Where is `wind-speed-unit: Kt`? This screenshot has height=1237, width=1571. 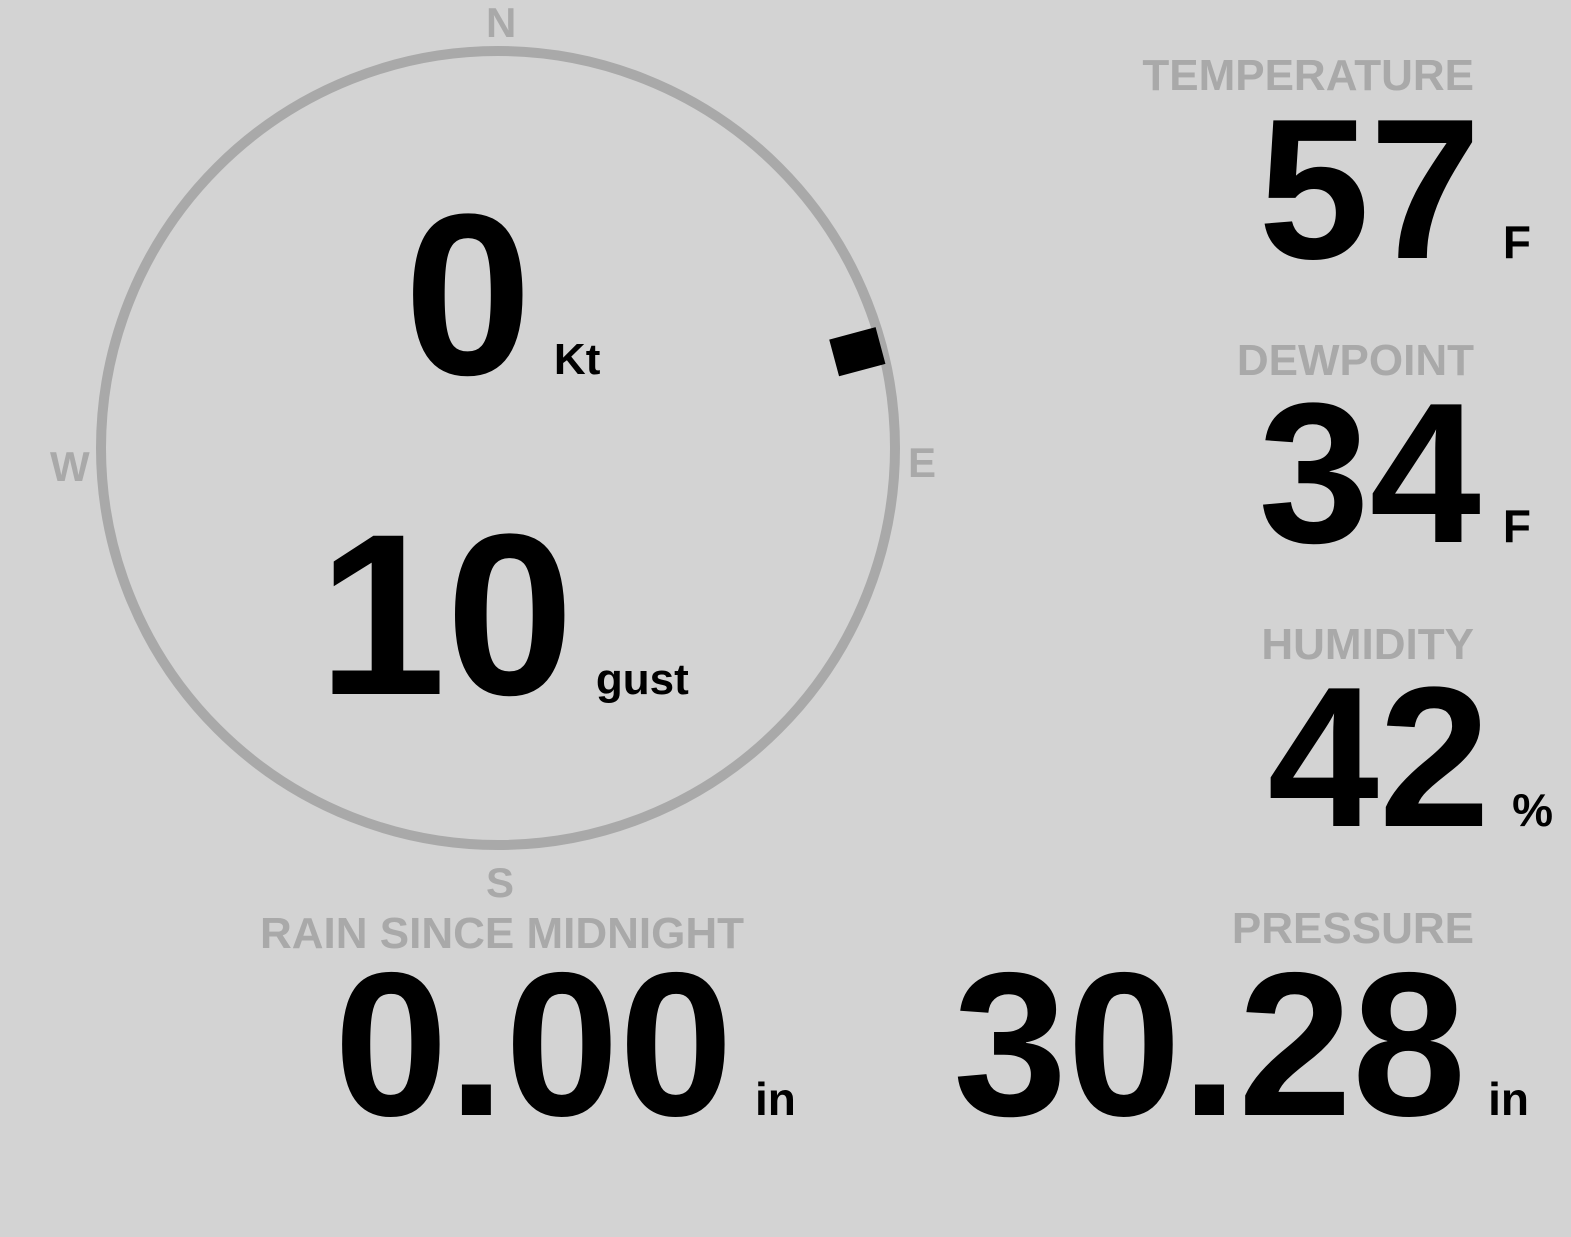 wind-speed-unit: Kt is located at coordinates (577, 359).